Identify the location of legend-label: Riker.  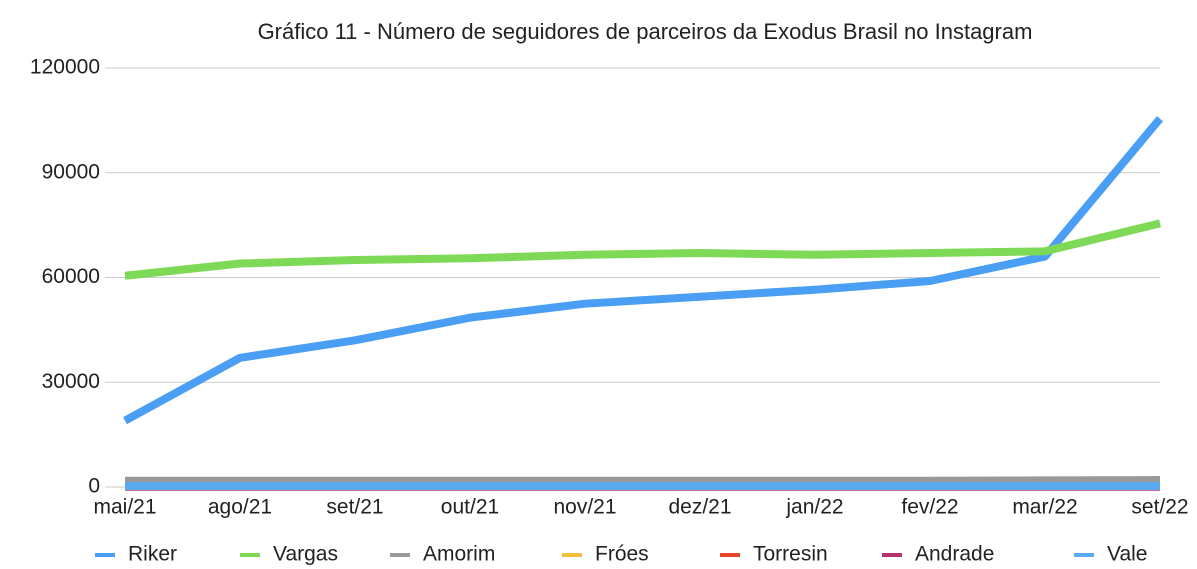
(152, 554).